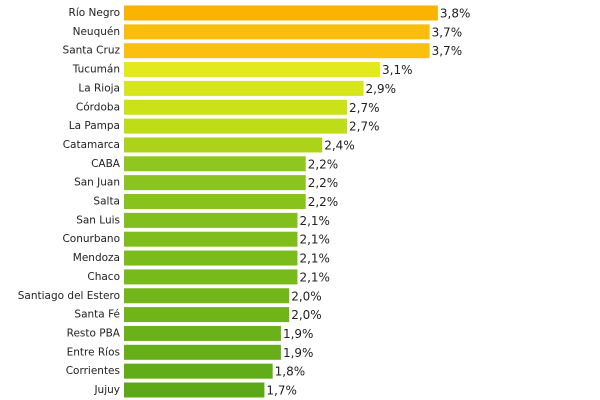 The width and height of the screenshot is (600, 400). What do you see at coordinates (290, 372) in the screenshot?
I see `value-label: 1,8%` at bounding box center [290, 372].